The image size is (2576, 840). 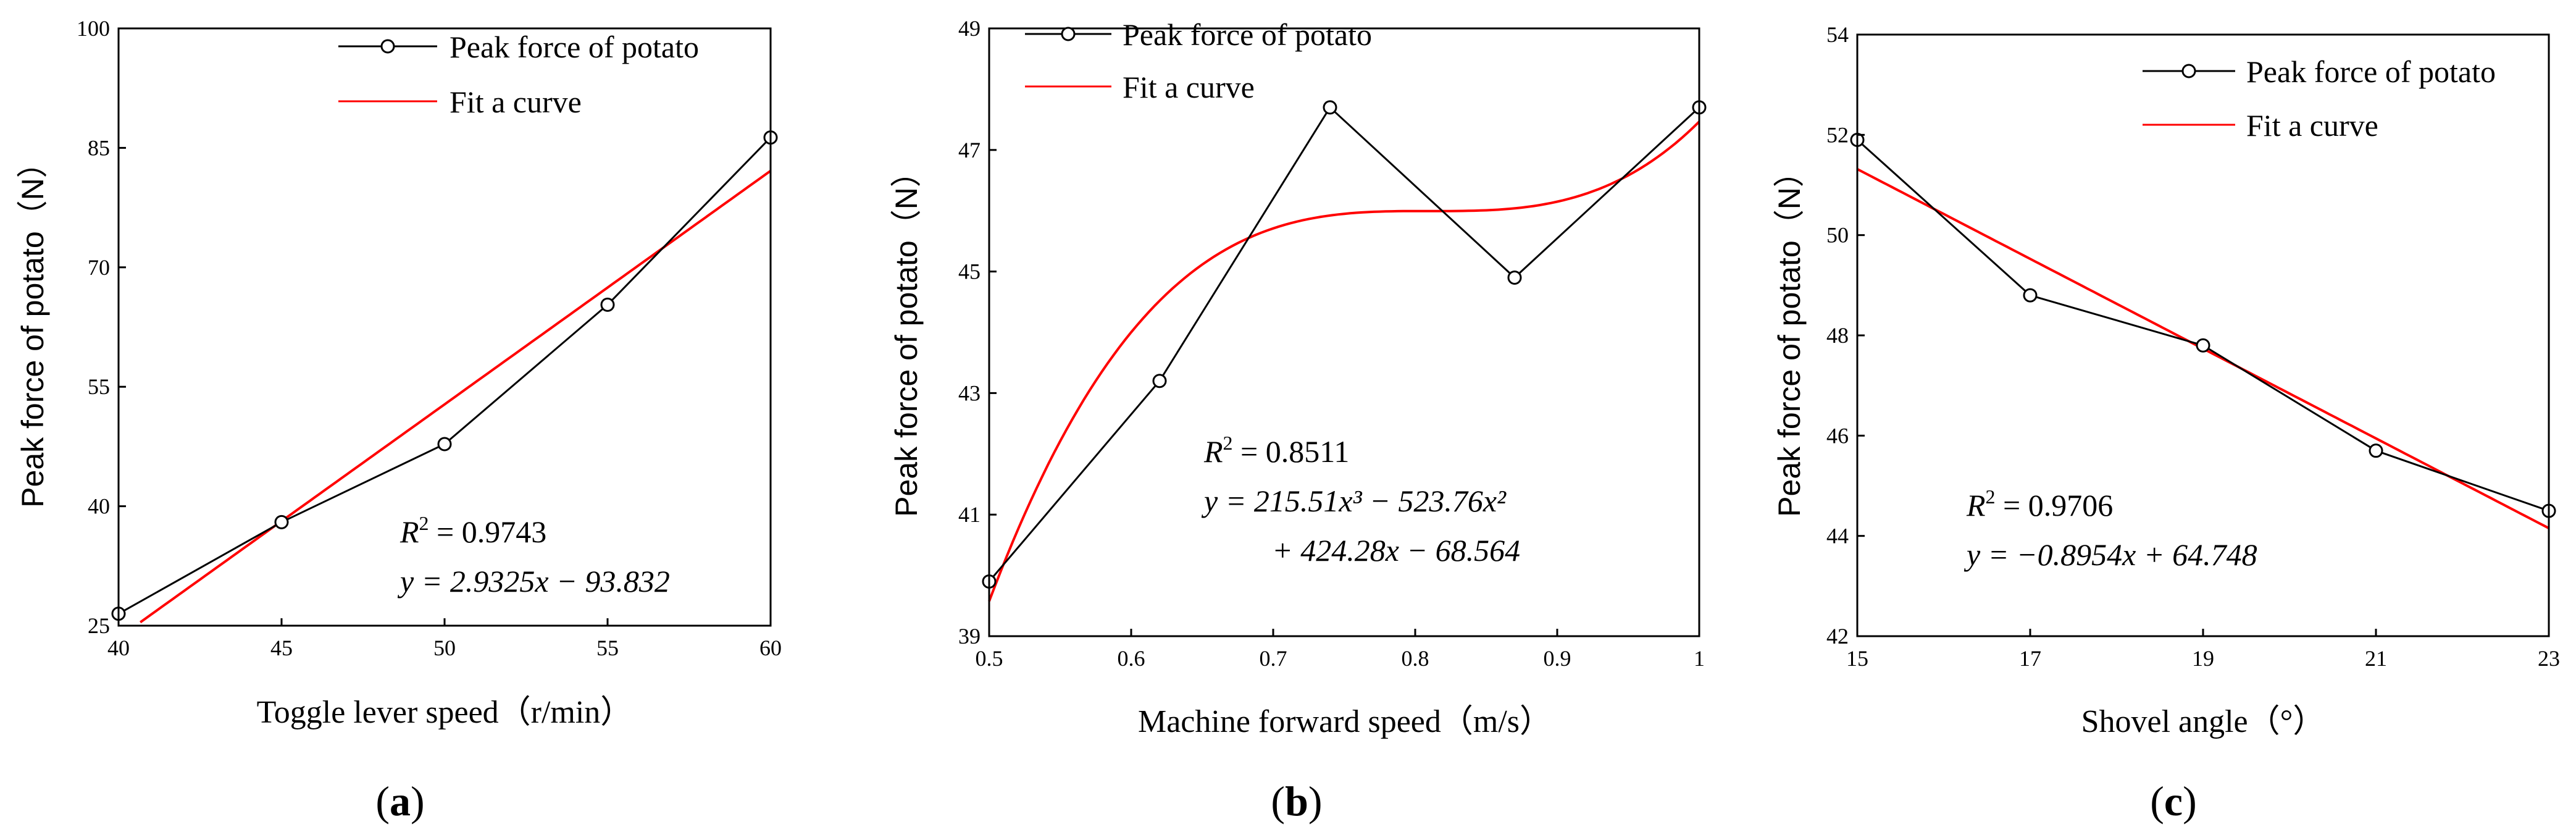 I want to click on x-tick-label-c: 23, so click(x=2549, y=658).